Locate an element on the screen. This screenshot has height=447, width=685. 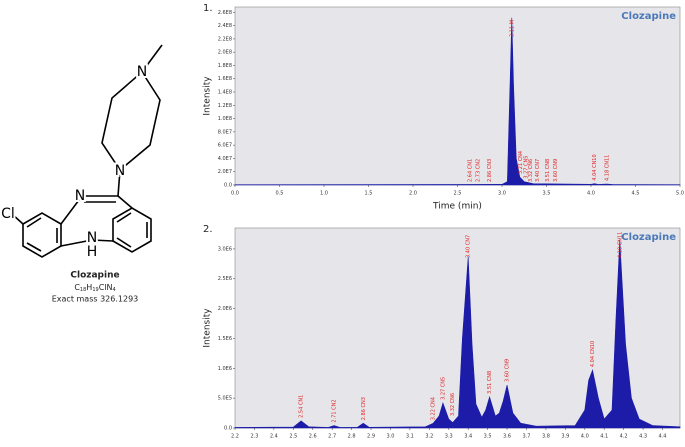
x-tick-label: 4.3 is located at coordinates (643, 437).